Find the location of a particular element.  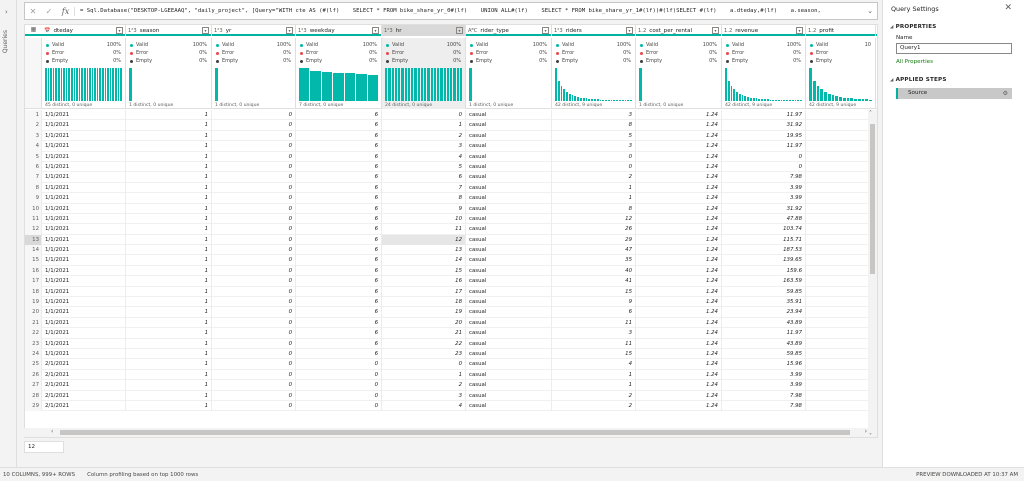

table-row: 7 1/1/2021 1 0 6 6 casual 2 1.24 7.98 is located at coordinates (451, 177).